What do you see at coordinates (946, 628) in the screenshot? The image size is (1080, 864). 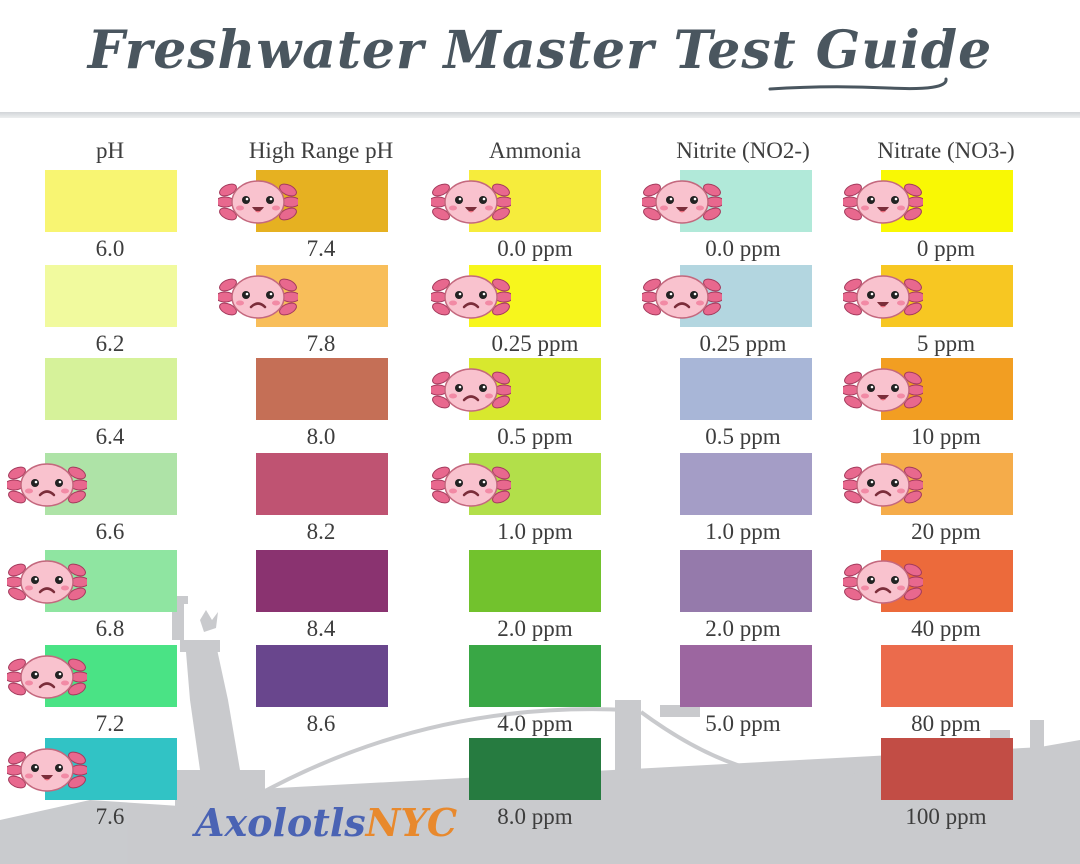 I see `reading-value: 40 ppm` at bounding box center [946, 628].